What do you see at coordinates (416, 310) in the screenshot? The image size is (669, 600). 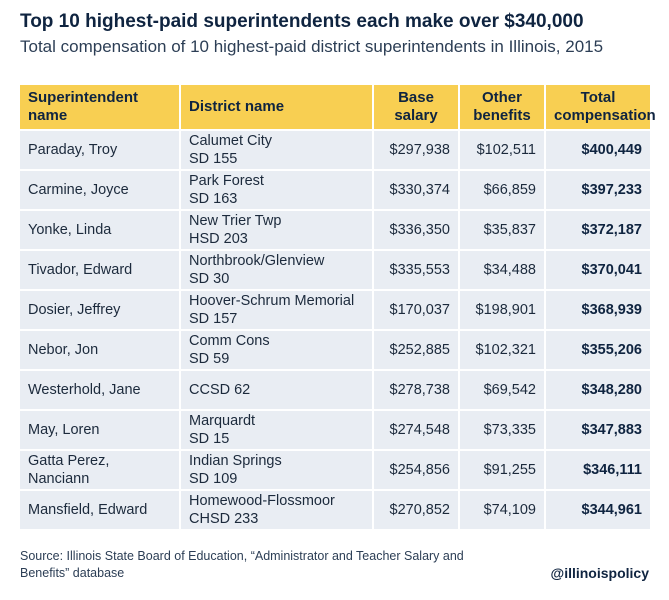 I see `cell-base-salary: $170,037` at bounding box center [416, 310].